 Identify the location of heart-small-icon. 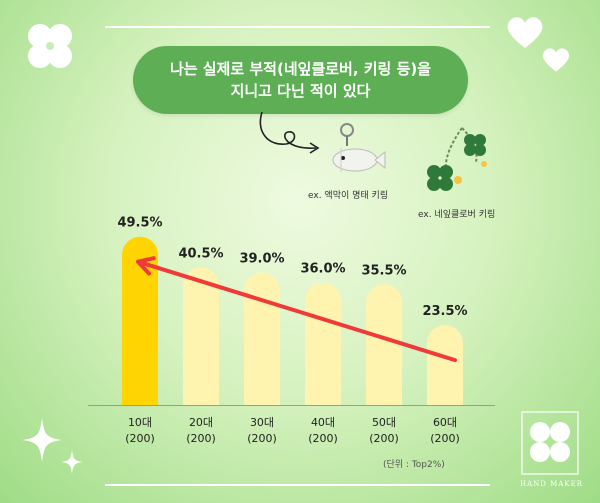
(556, 60).